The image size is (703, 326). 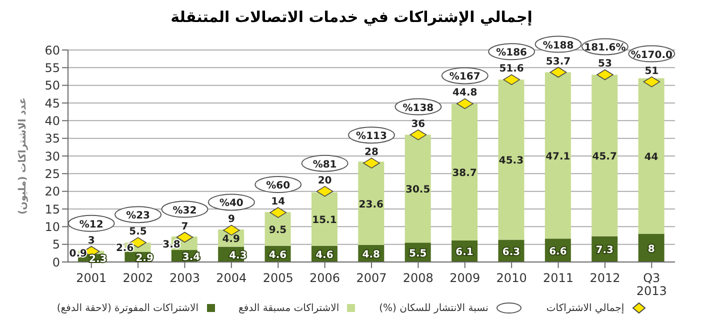 What do you see at coordinates (52, 191) in the screenshot?
I see `y-tick-label: 20` at bounding box center [52, 191].